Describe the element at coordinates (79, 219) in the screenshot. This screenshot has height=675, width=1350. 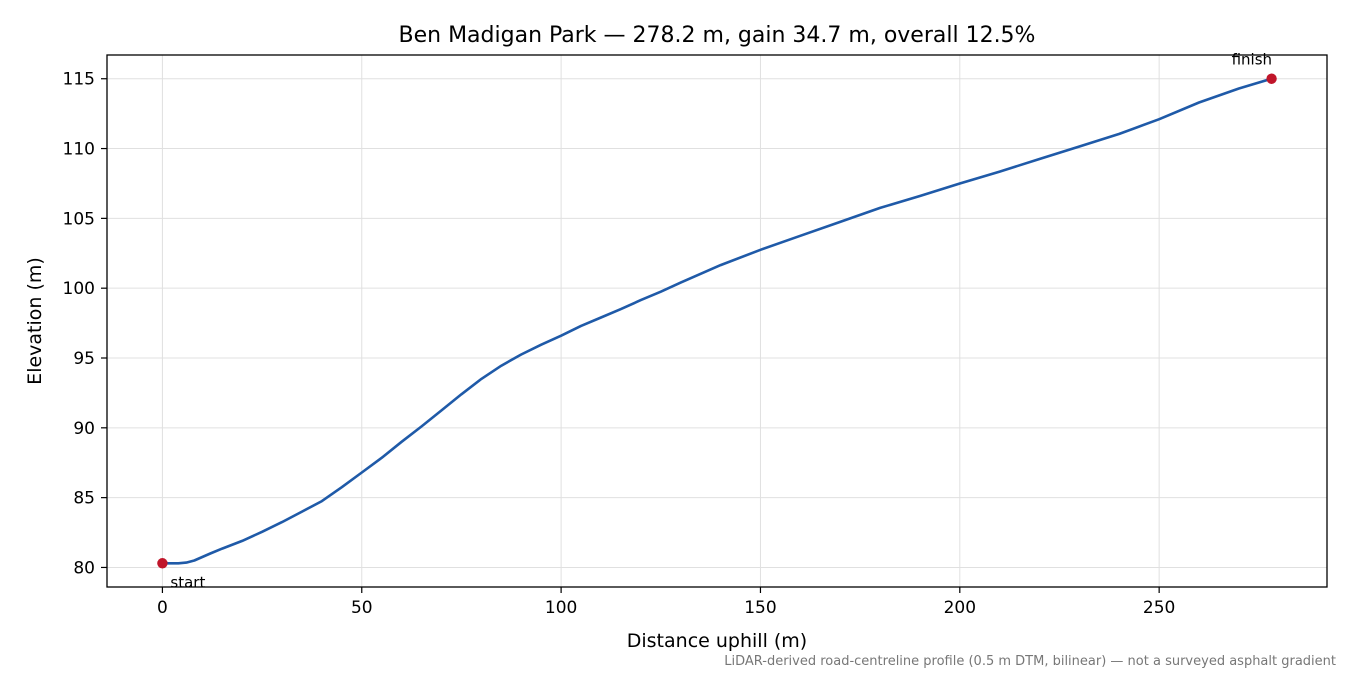
I see `y-tick-label: 105` at that location.